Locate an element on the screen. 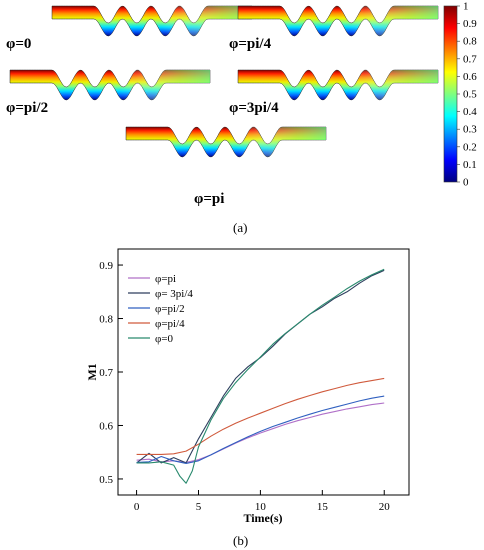  panel-a-caption: (a) is located at coordinates (240, 227).